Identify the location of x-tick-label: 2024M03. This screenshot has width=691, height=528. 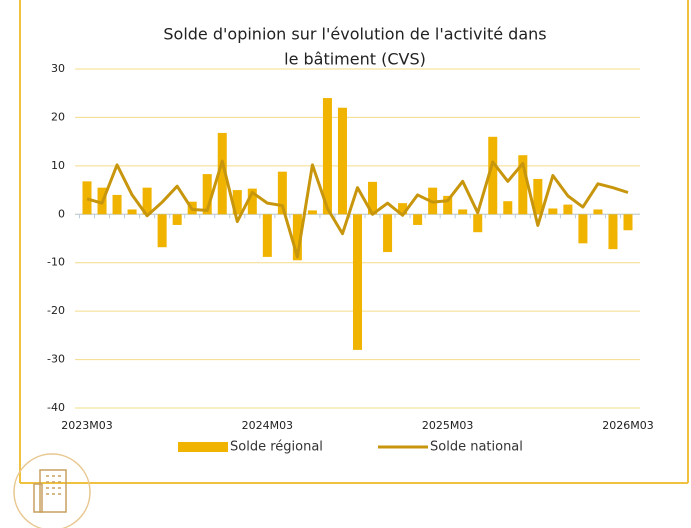
(267, 425).